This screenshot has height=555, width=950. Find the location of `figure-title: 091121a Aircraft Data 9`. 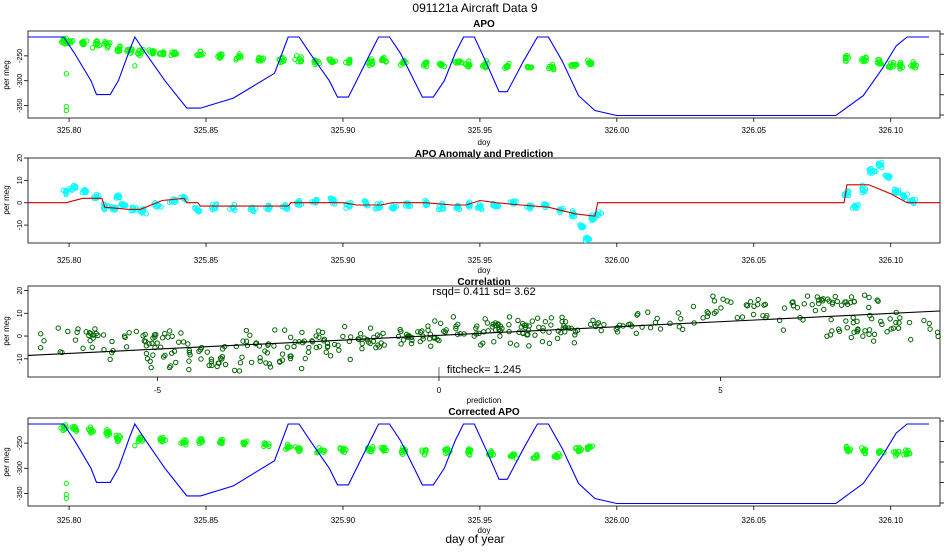

figure-title: 091121a Aircraft Data 9 is located at coordinates (475, 8).